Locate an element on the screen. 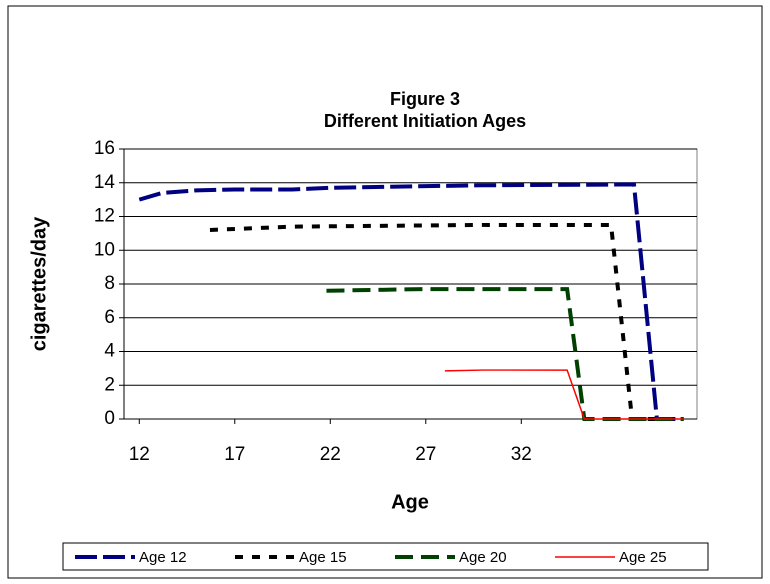  x-tick-label: 27 is located at coordinates (425, 454).